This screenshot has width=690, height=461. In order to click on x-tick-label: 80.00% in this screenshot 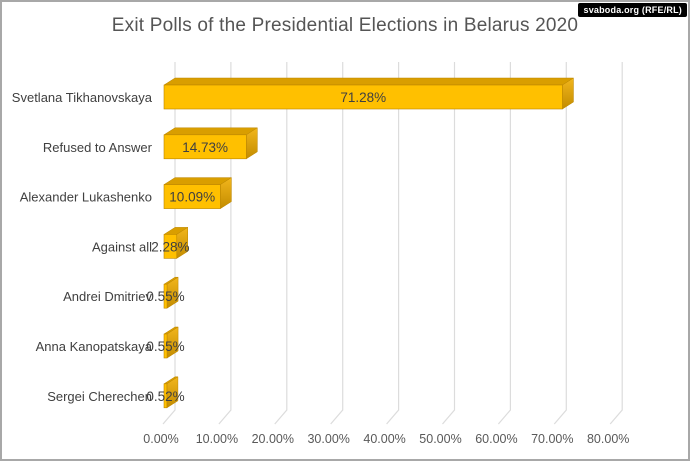, I will do `click(608, 439)`.